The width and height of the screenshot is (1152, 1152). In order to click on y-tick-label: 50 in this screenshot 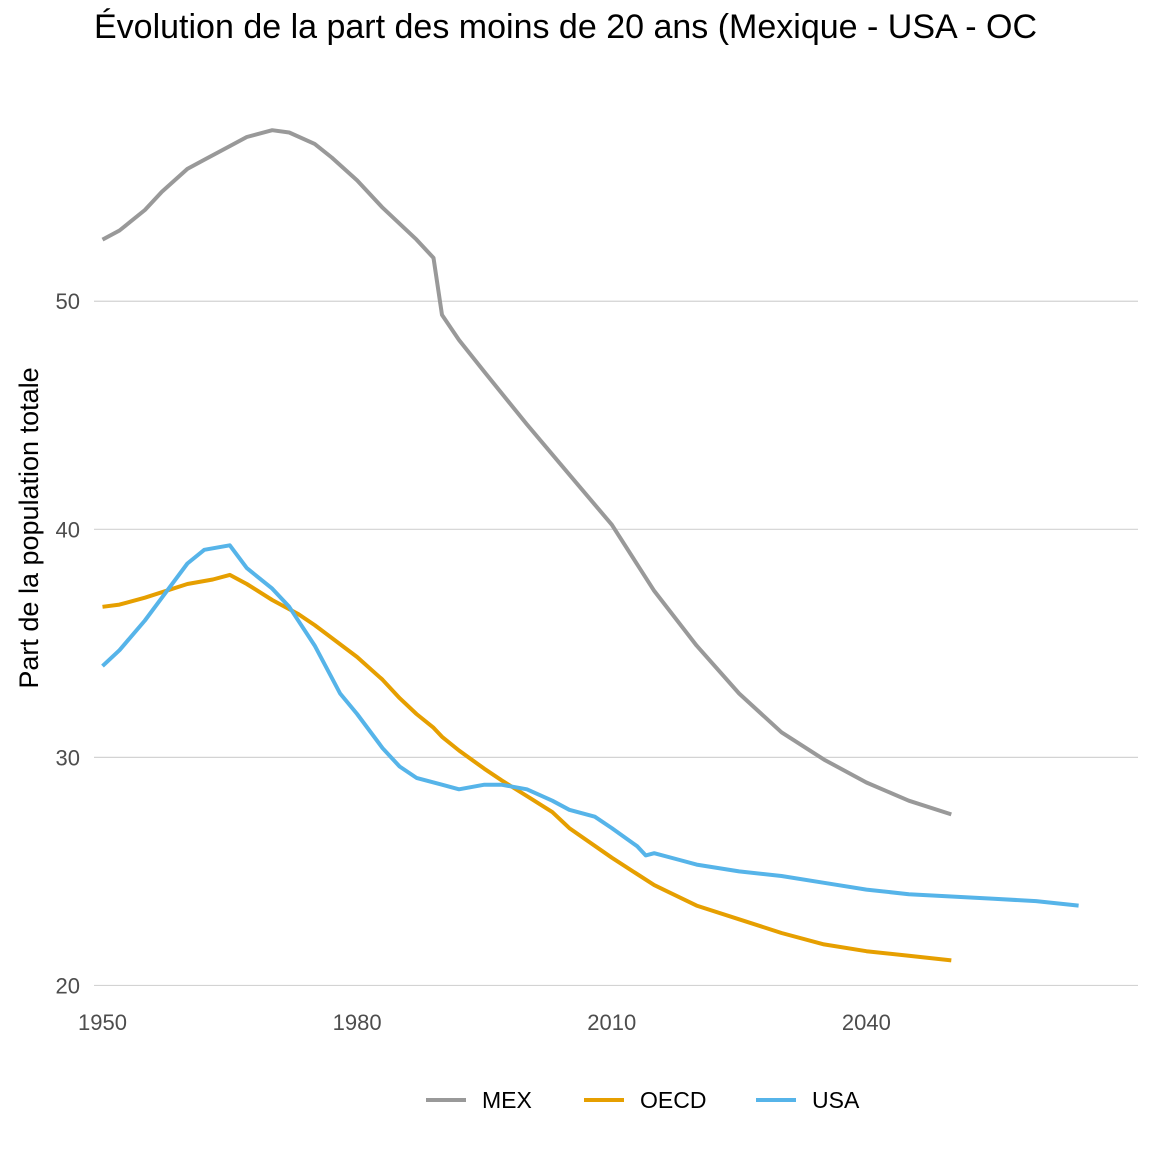, I will do `click(68, 301)`.